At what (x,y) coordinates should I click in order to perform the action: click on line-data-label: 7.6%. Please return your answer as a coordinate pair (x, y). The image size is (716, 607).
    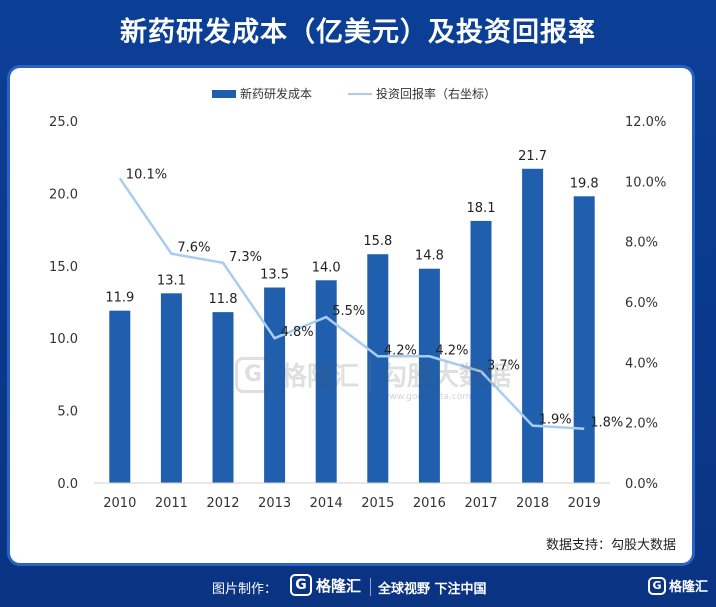
    Looking at the image, I should click on (193, 248).